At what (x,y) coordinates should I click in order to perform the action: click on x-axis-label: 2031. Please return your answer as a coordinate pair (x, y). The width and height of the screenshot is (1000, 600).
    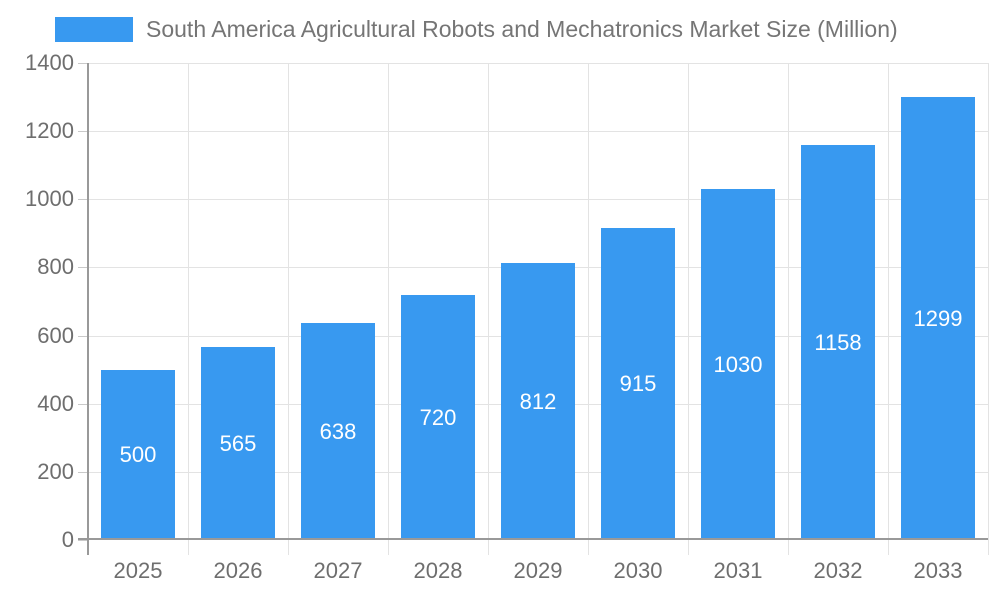
    Looking at the image, I should click on (738, 570).